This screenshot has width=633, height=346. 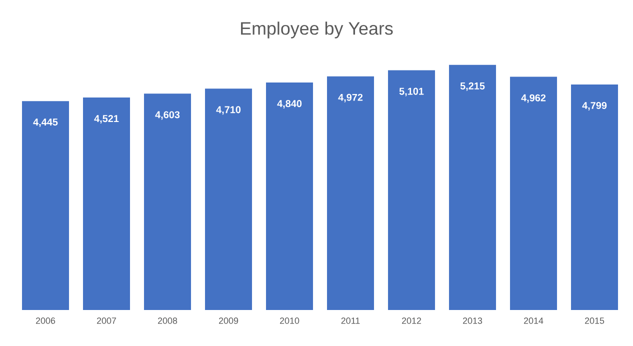 I want to click on x-tick-label: 2009, so click(x=228, y=321).